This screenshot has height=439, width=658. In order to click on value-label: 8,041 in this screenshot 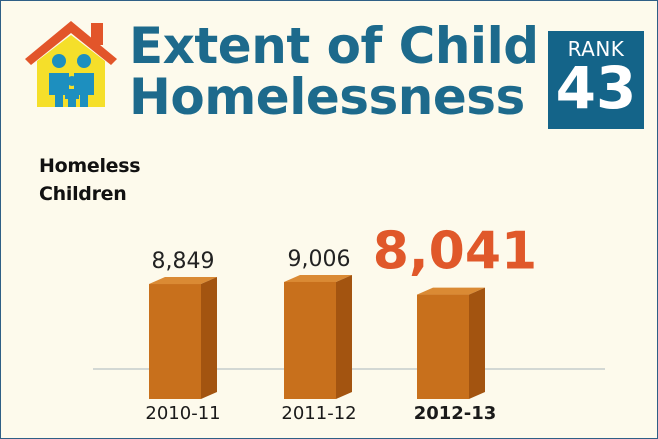, I will do `click(455, 252)`.